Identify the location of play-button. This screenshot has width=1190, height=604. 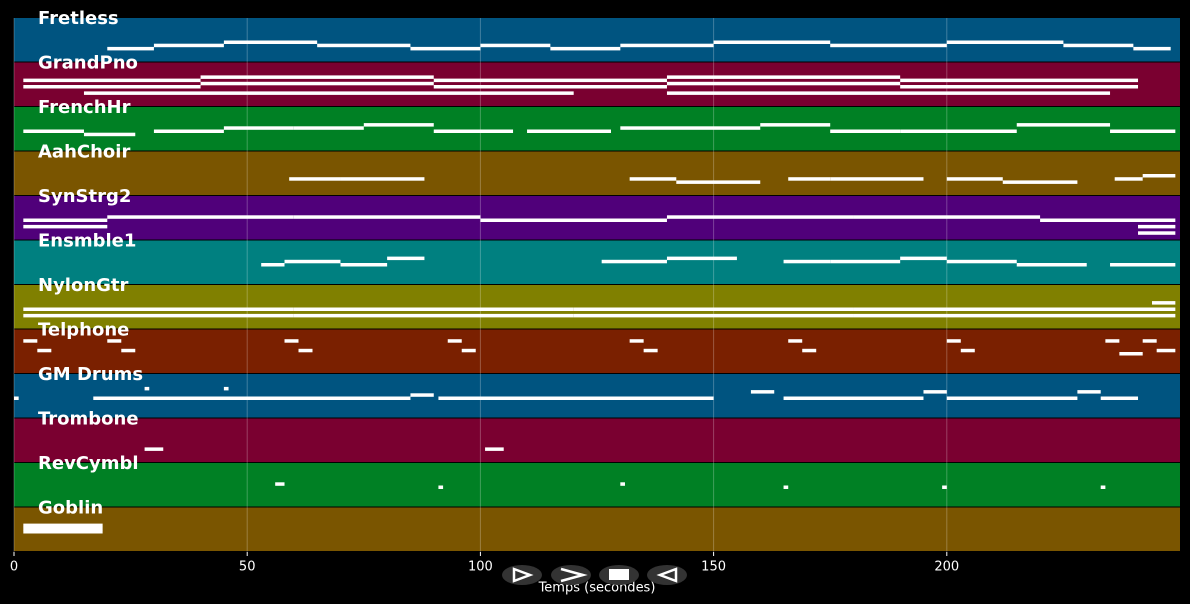
(522, 575).